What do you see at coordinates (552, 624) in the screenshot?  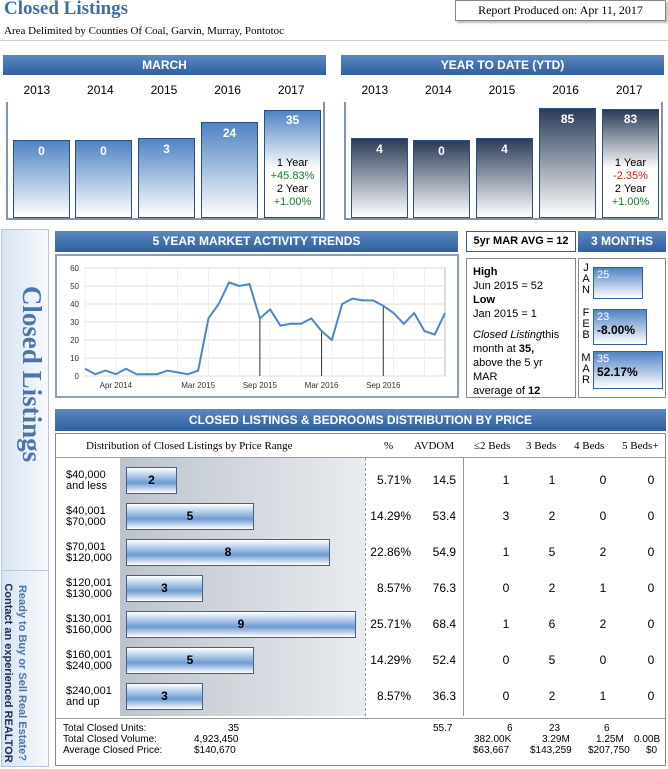 I see `b3-value: 6` at bounding box center [552, 624].